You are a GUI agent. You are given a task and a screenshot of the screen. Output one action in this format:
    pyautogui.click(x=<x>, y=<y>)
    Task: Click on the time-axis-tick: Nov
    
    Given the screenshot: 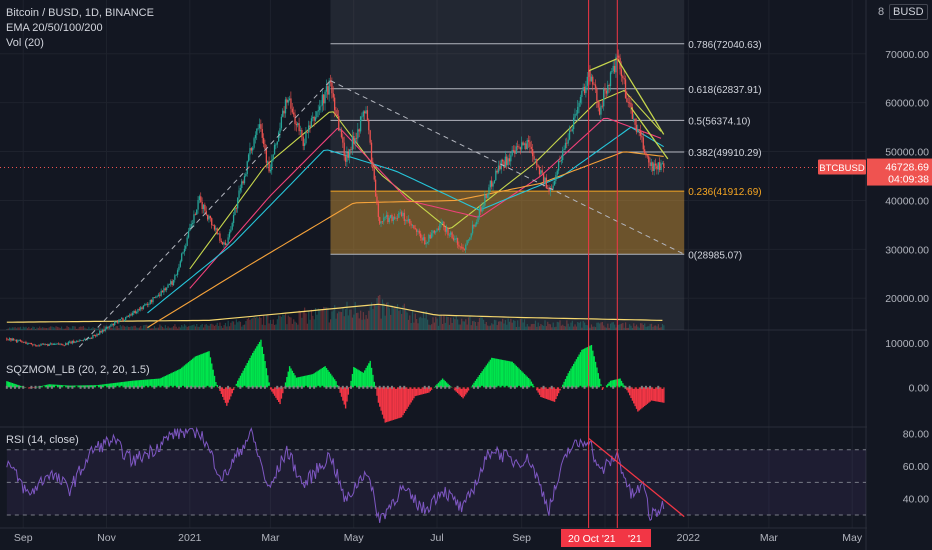 What is the action you would take?
    pyautogui.click(x=106, y=538)
    